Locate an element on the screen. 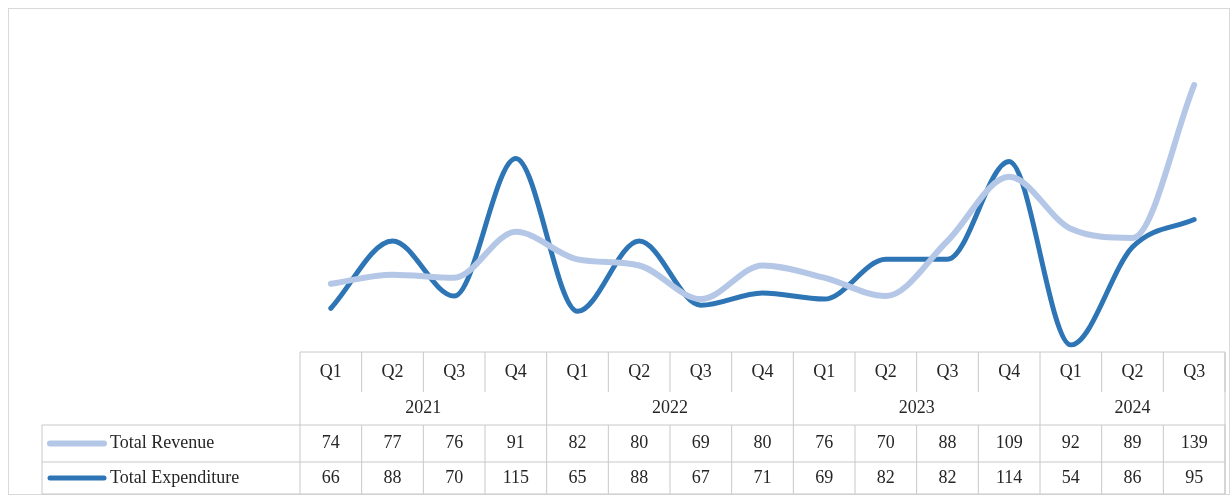 The width and height of the screenshot is (1231, 495). data-label: 54 is located at coordinates (1070, 476).